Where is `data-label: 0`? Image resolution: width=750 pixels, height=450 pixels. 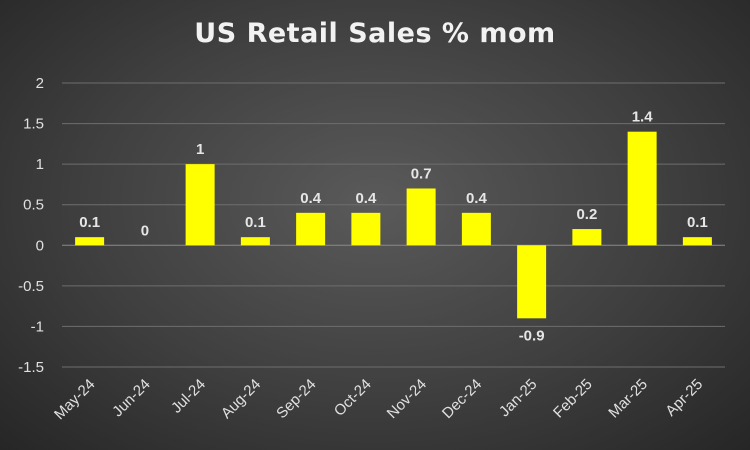 data-label: 0 is located at coordinates (145, 230).